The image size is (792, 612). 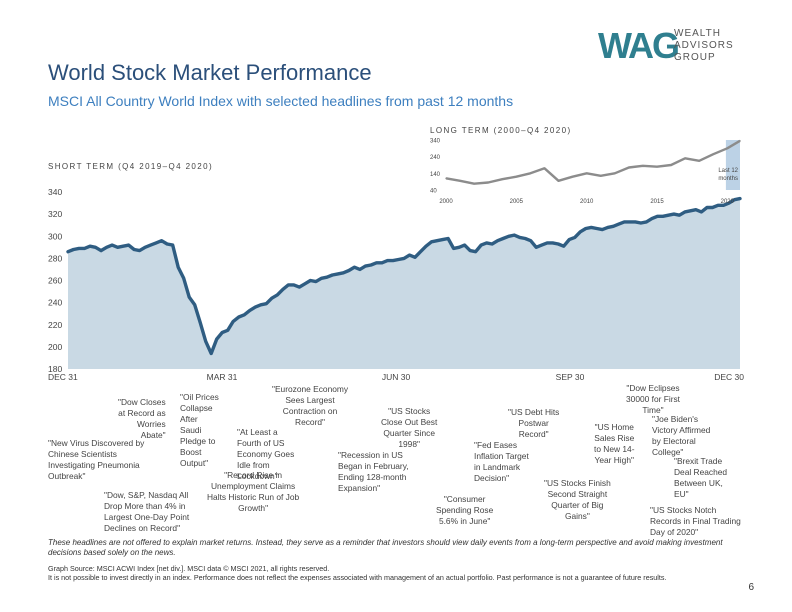 What do you see at coordinates (198, 441) in the screenshot?
I see `headline-line: Pledge to` at bounding box center [198, 441].